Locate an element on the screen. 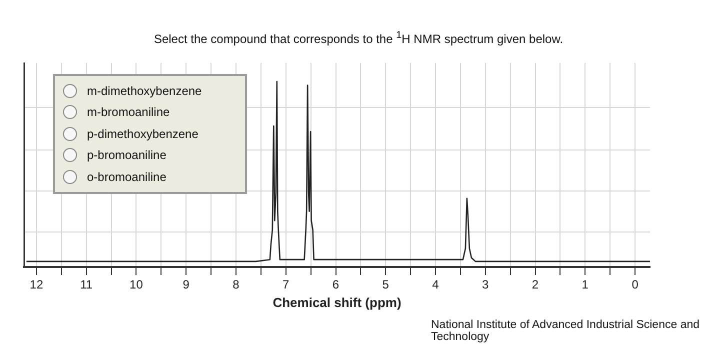  x-tick-label: 2 is located at coordinates (535, 285).